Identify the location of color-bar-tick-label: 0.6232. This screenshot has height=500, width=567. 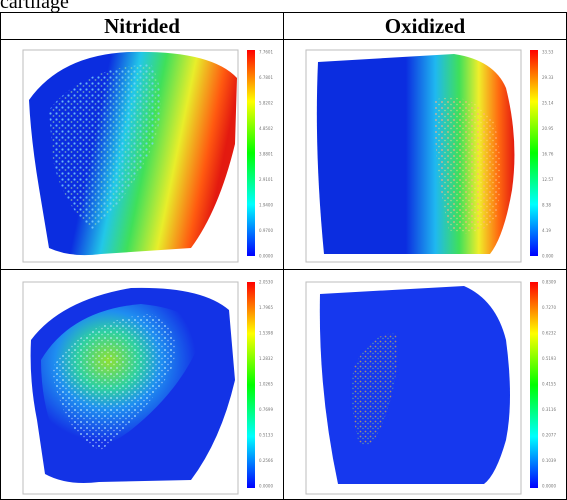
(549, 333).